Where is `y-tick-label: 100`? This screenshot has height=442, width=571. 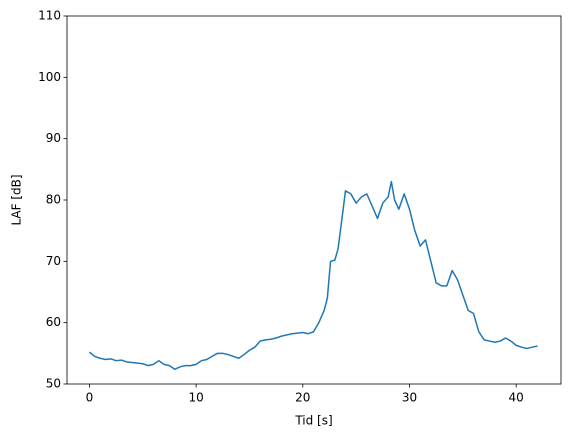 y-tick-label: 100 is located at coordinates (49, 77).